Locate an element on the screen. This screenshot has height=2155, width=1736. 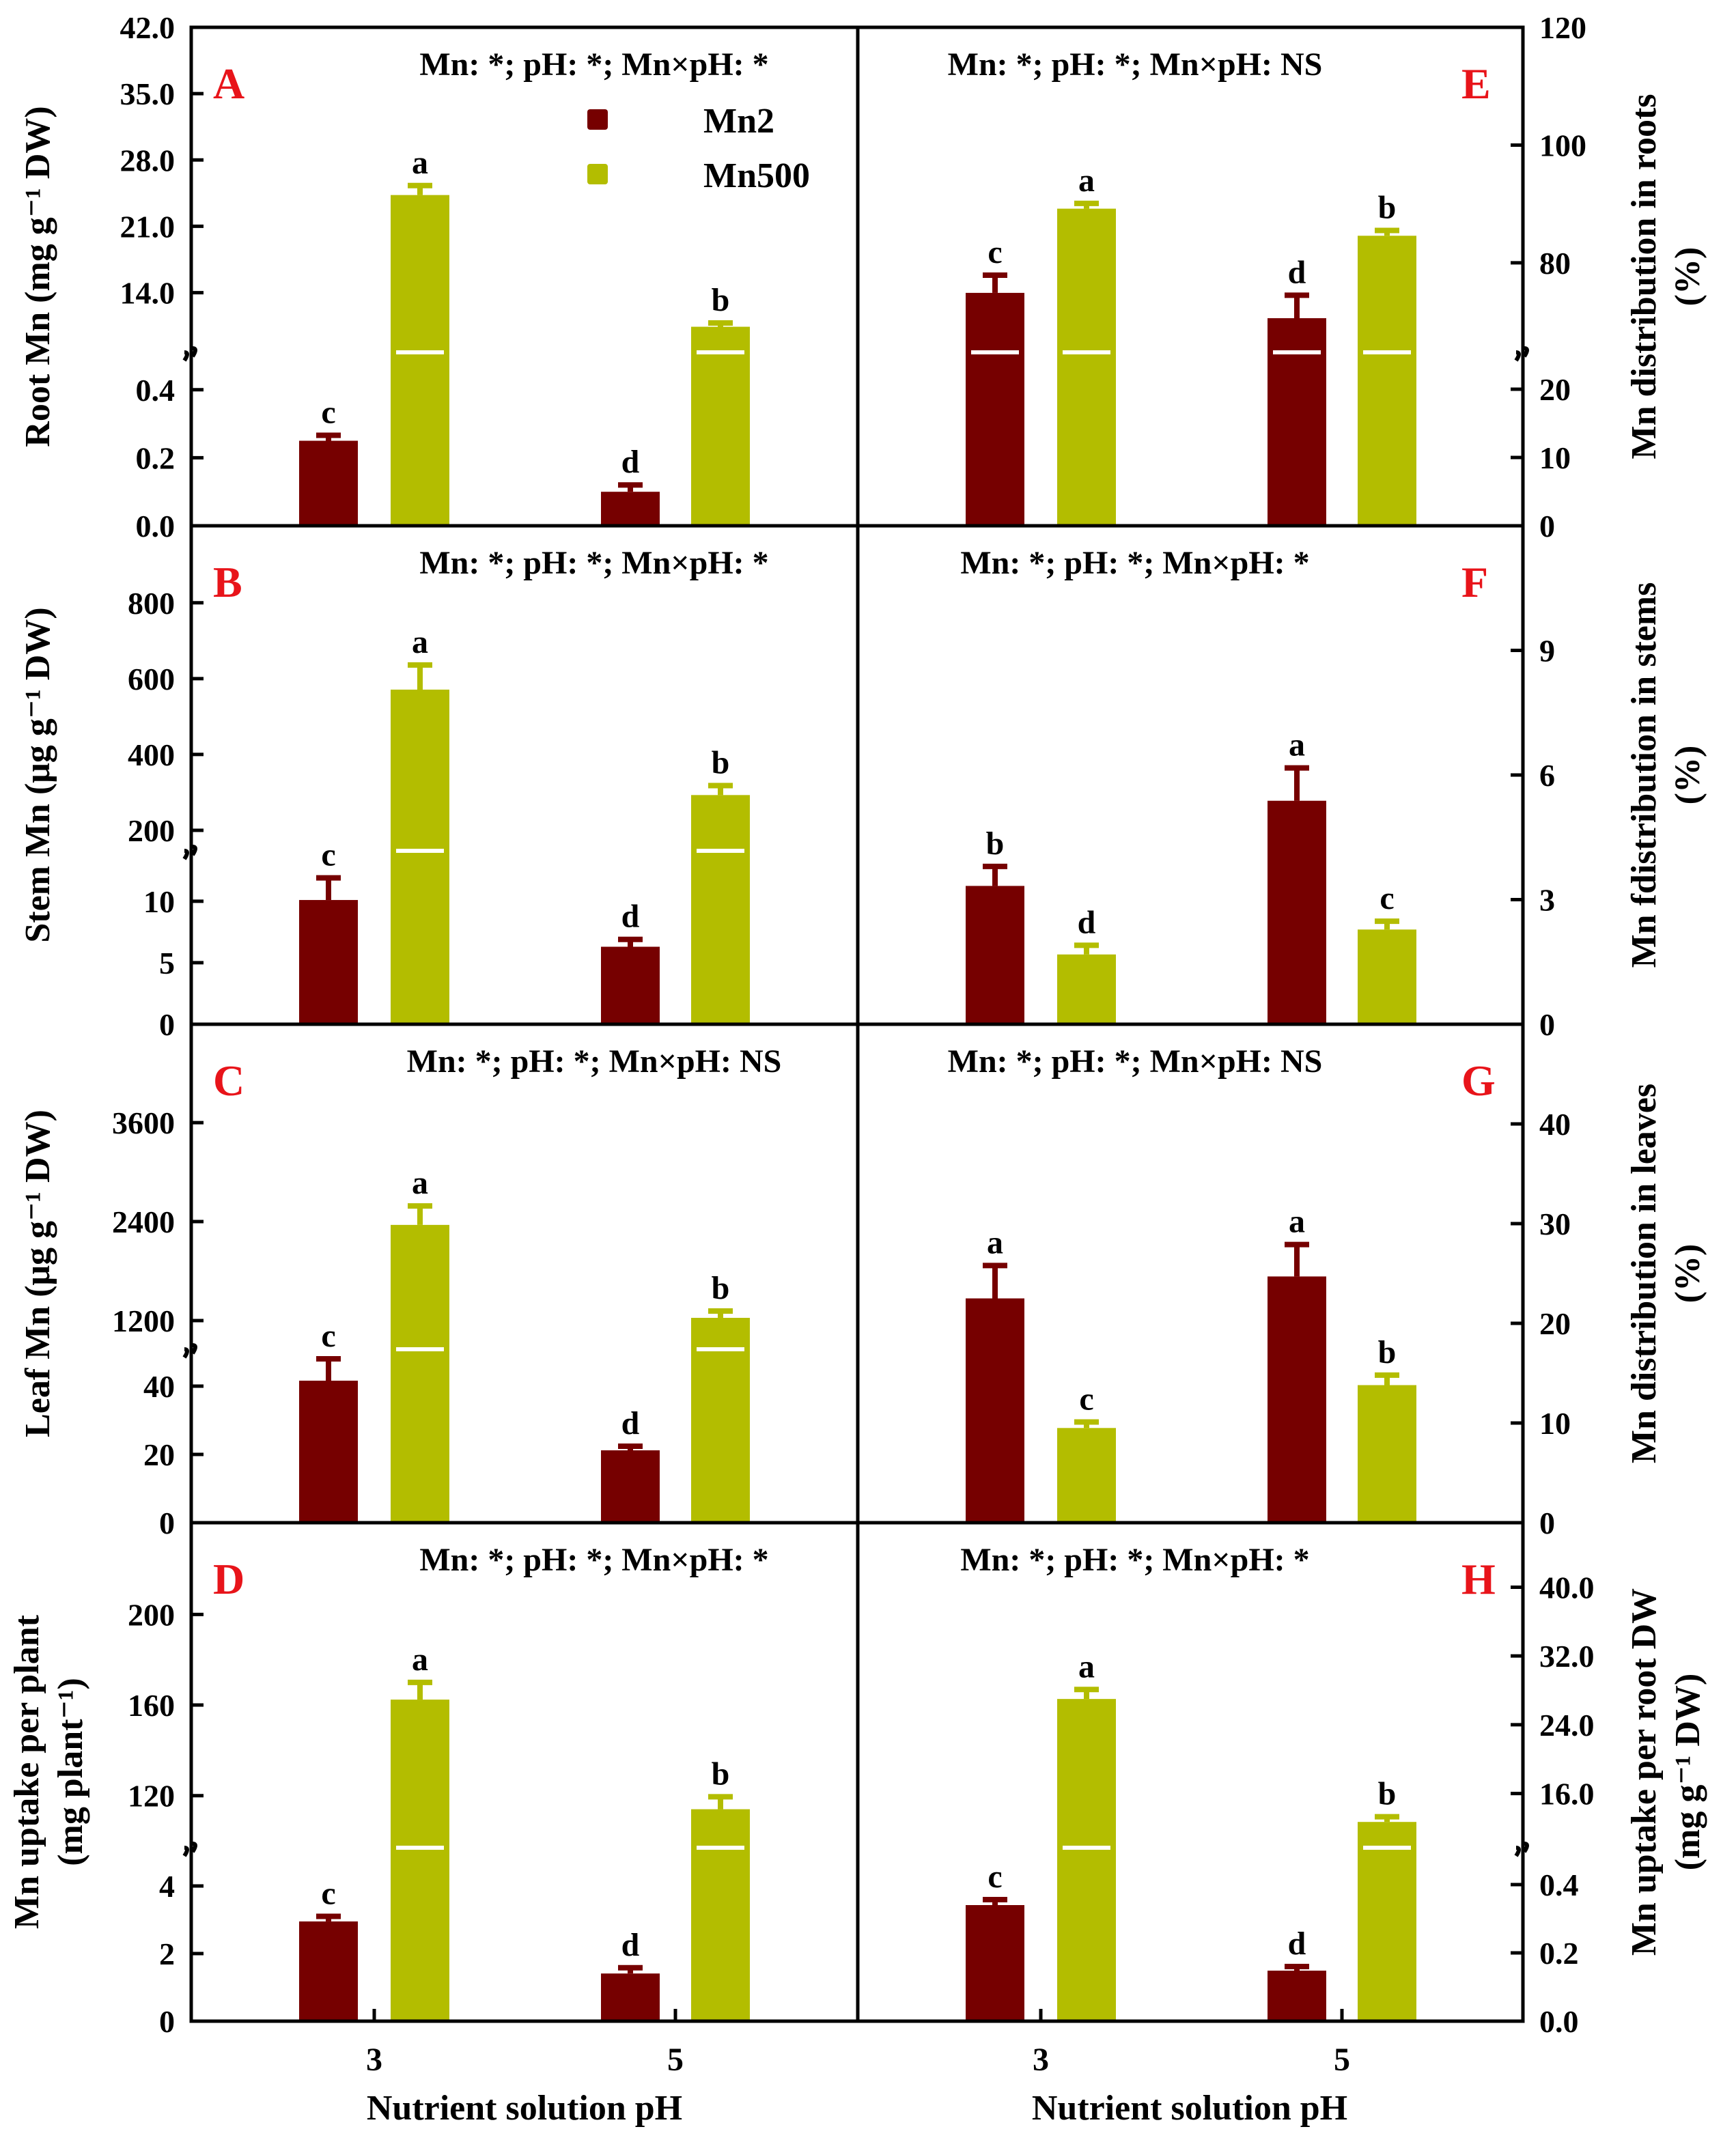
panel-letter: A is located at coordinates (228, 84).